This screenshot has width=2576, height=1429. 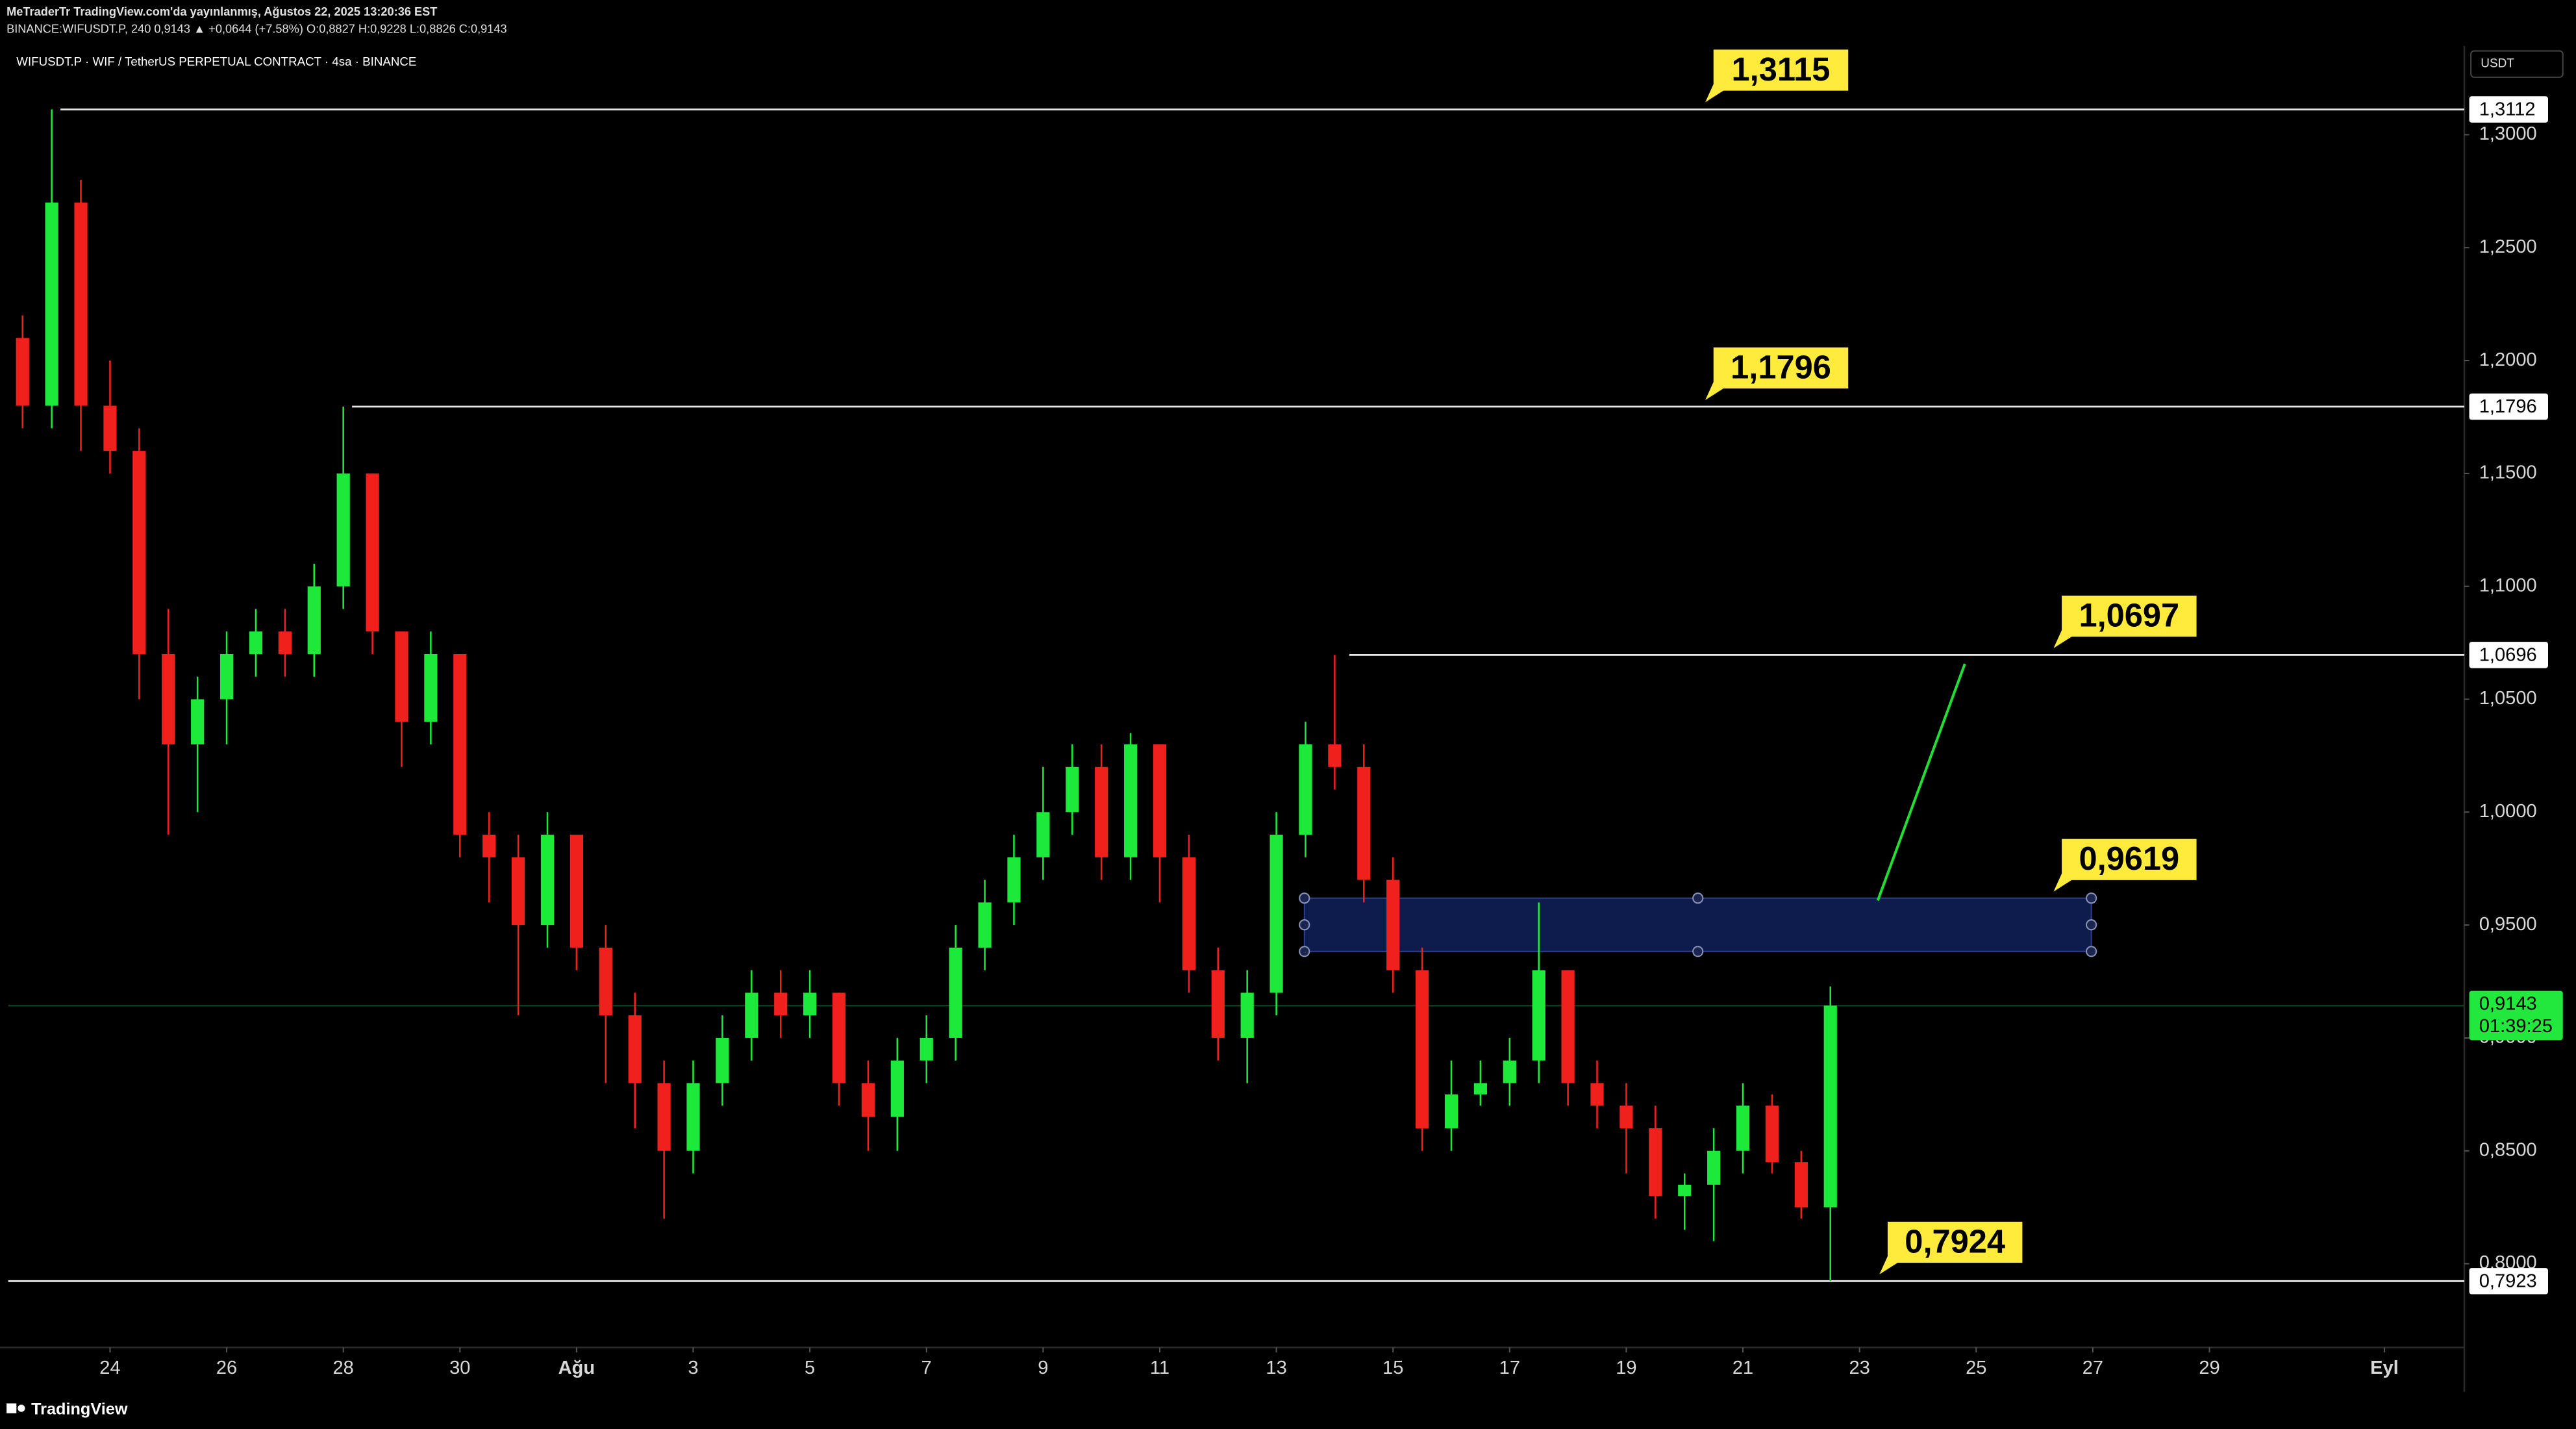 What do you see at coordinates (810, 1368) in the screenshot?
I see `x-tick-label: 5` at bounding box center [810, 1368].